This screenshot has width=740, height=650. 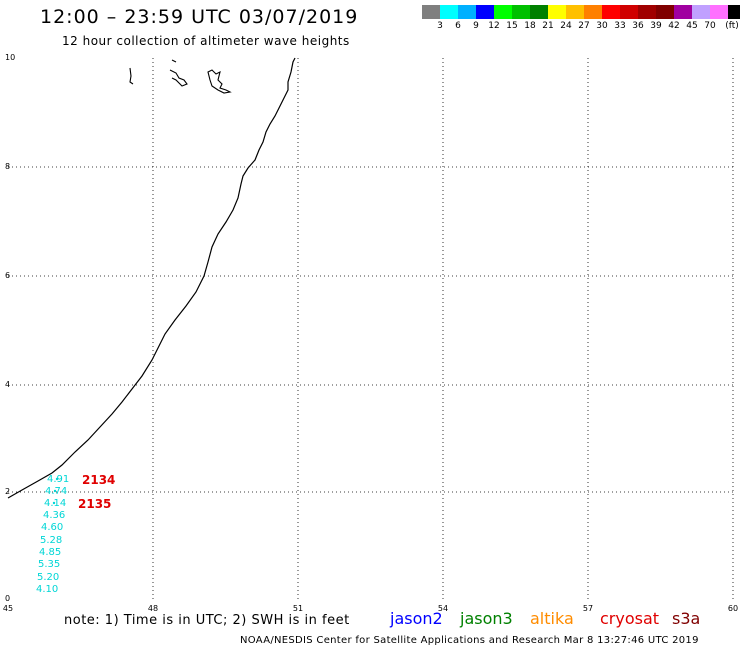 I want to click on satellite-jason2: jason2, so click(x=416, y=618).